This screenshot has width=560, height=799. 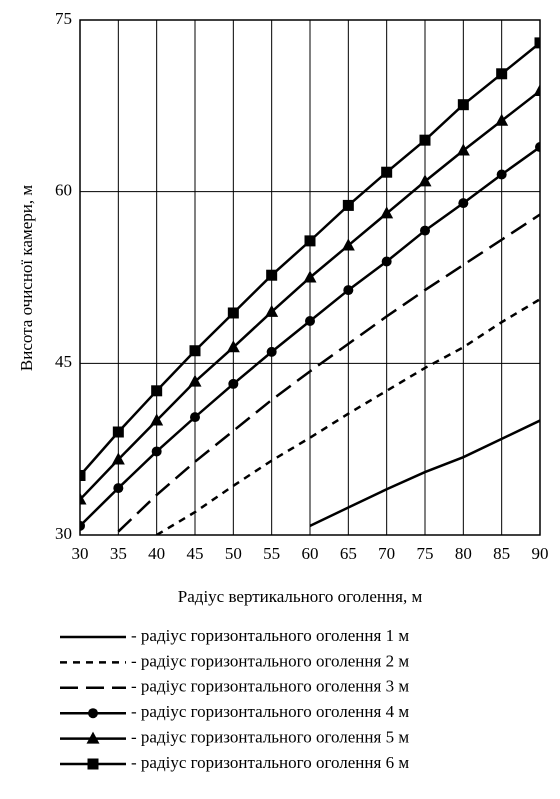 I want to click on x-tick-label: 75, so click(x=425, y=553).